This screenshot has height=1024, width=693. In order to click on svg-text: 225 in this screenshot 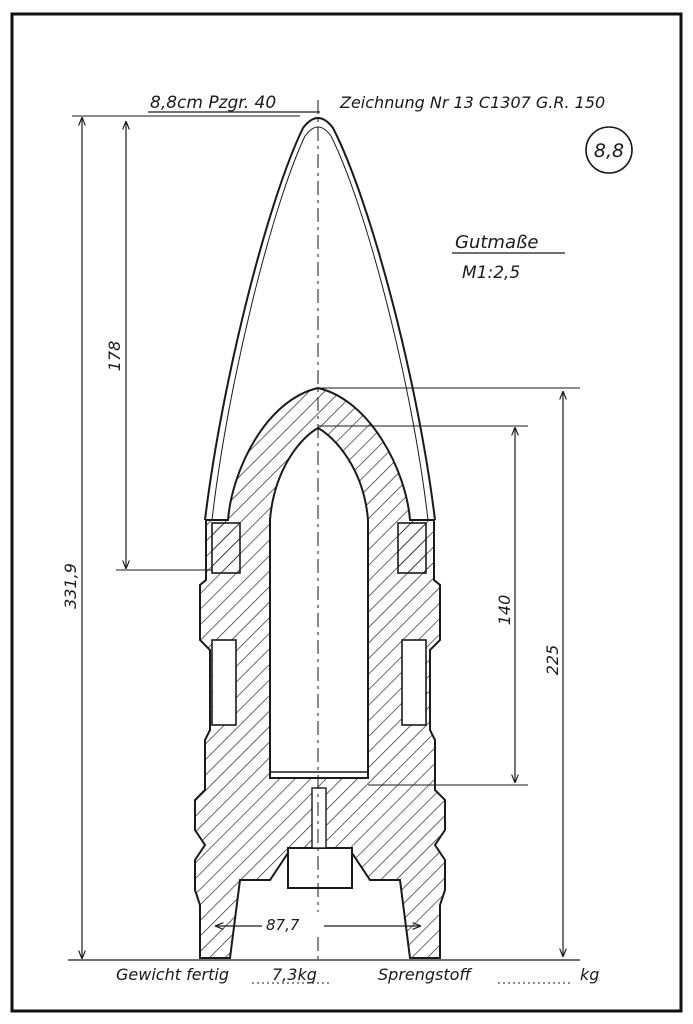, I will do `click(552, 660)`.